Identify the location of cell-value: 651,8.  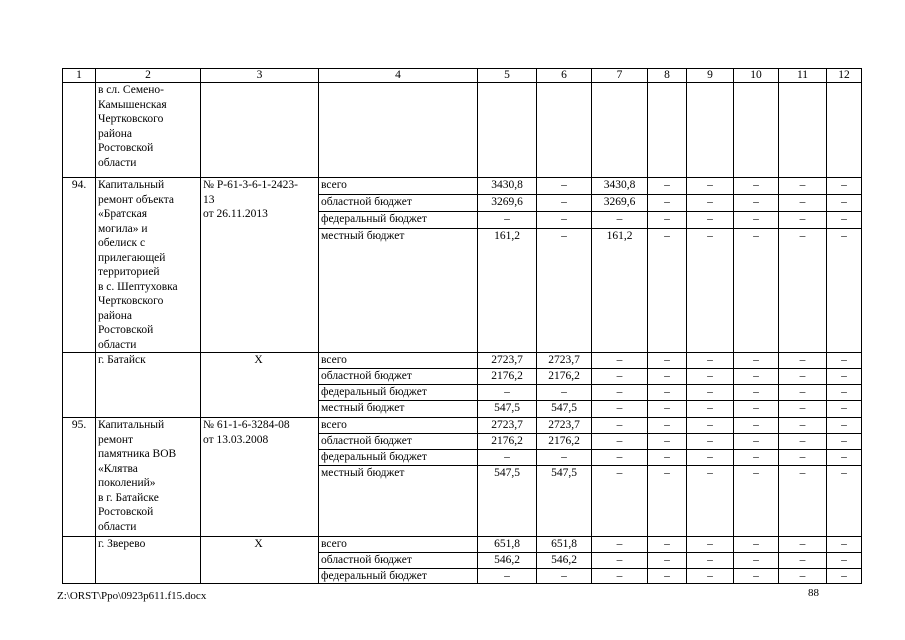
(507, 544).